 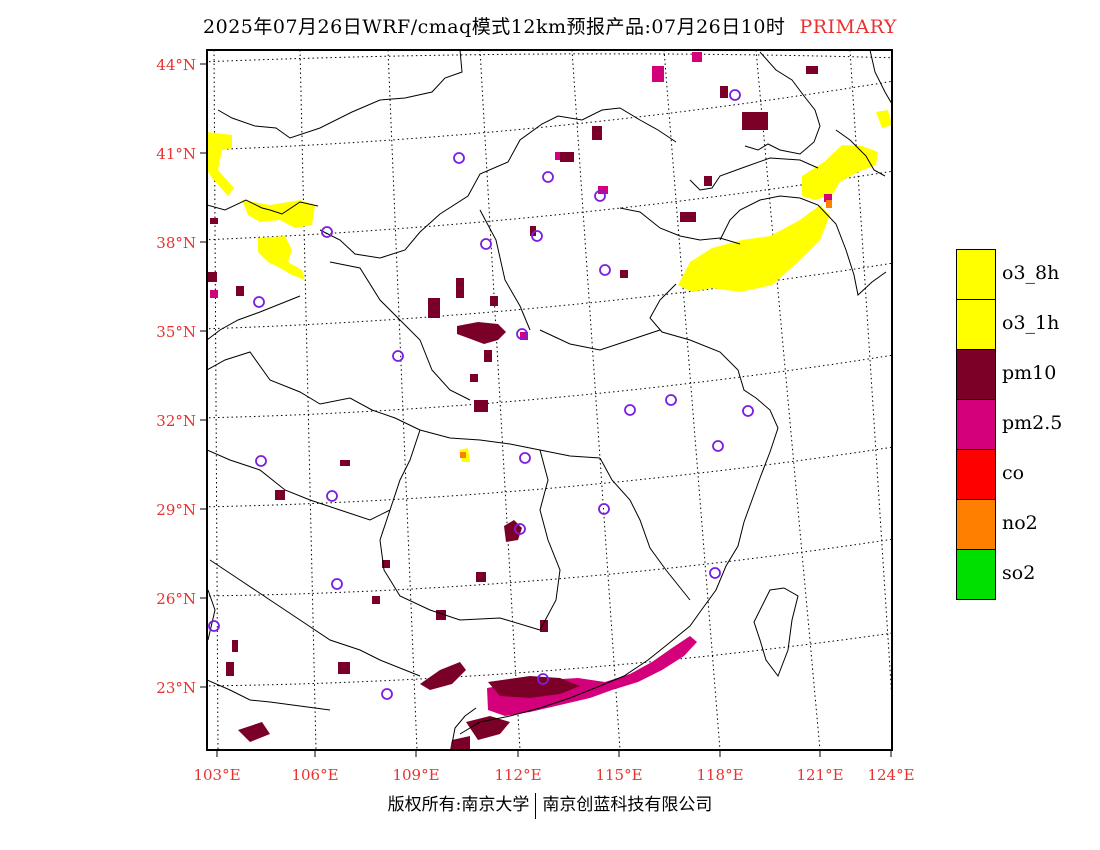 What do you see at coordinates (720, 775) in the screenshot?
I see `lon-label-118: 118°E` at bounding box center [720, 775].